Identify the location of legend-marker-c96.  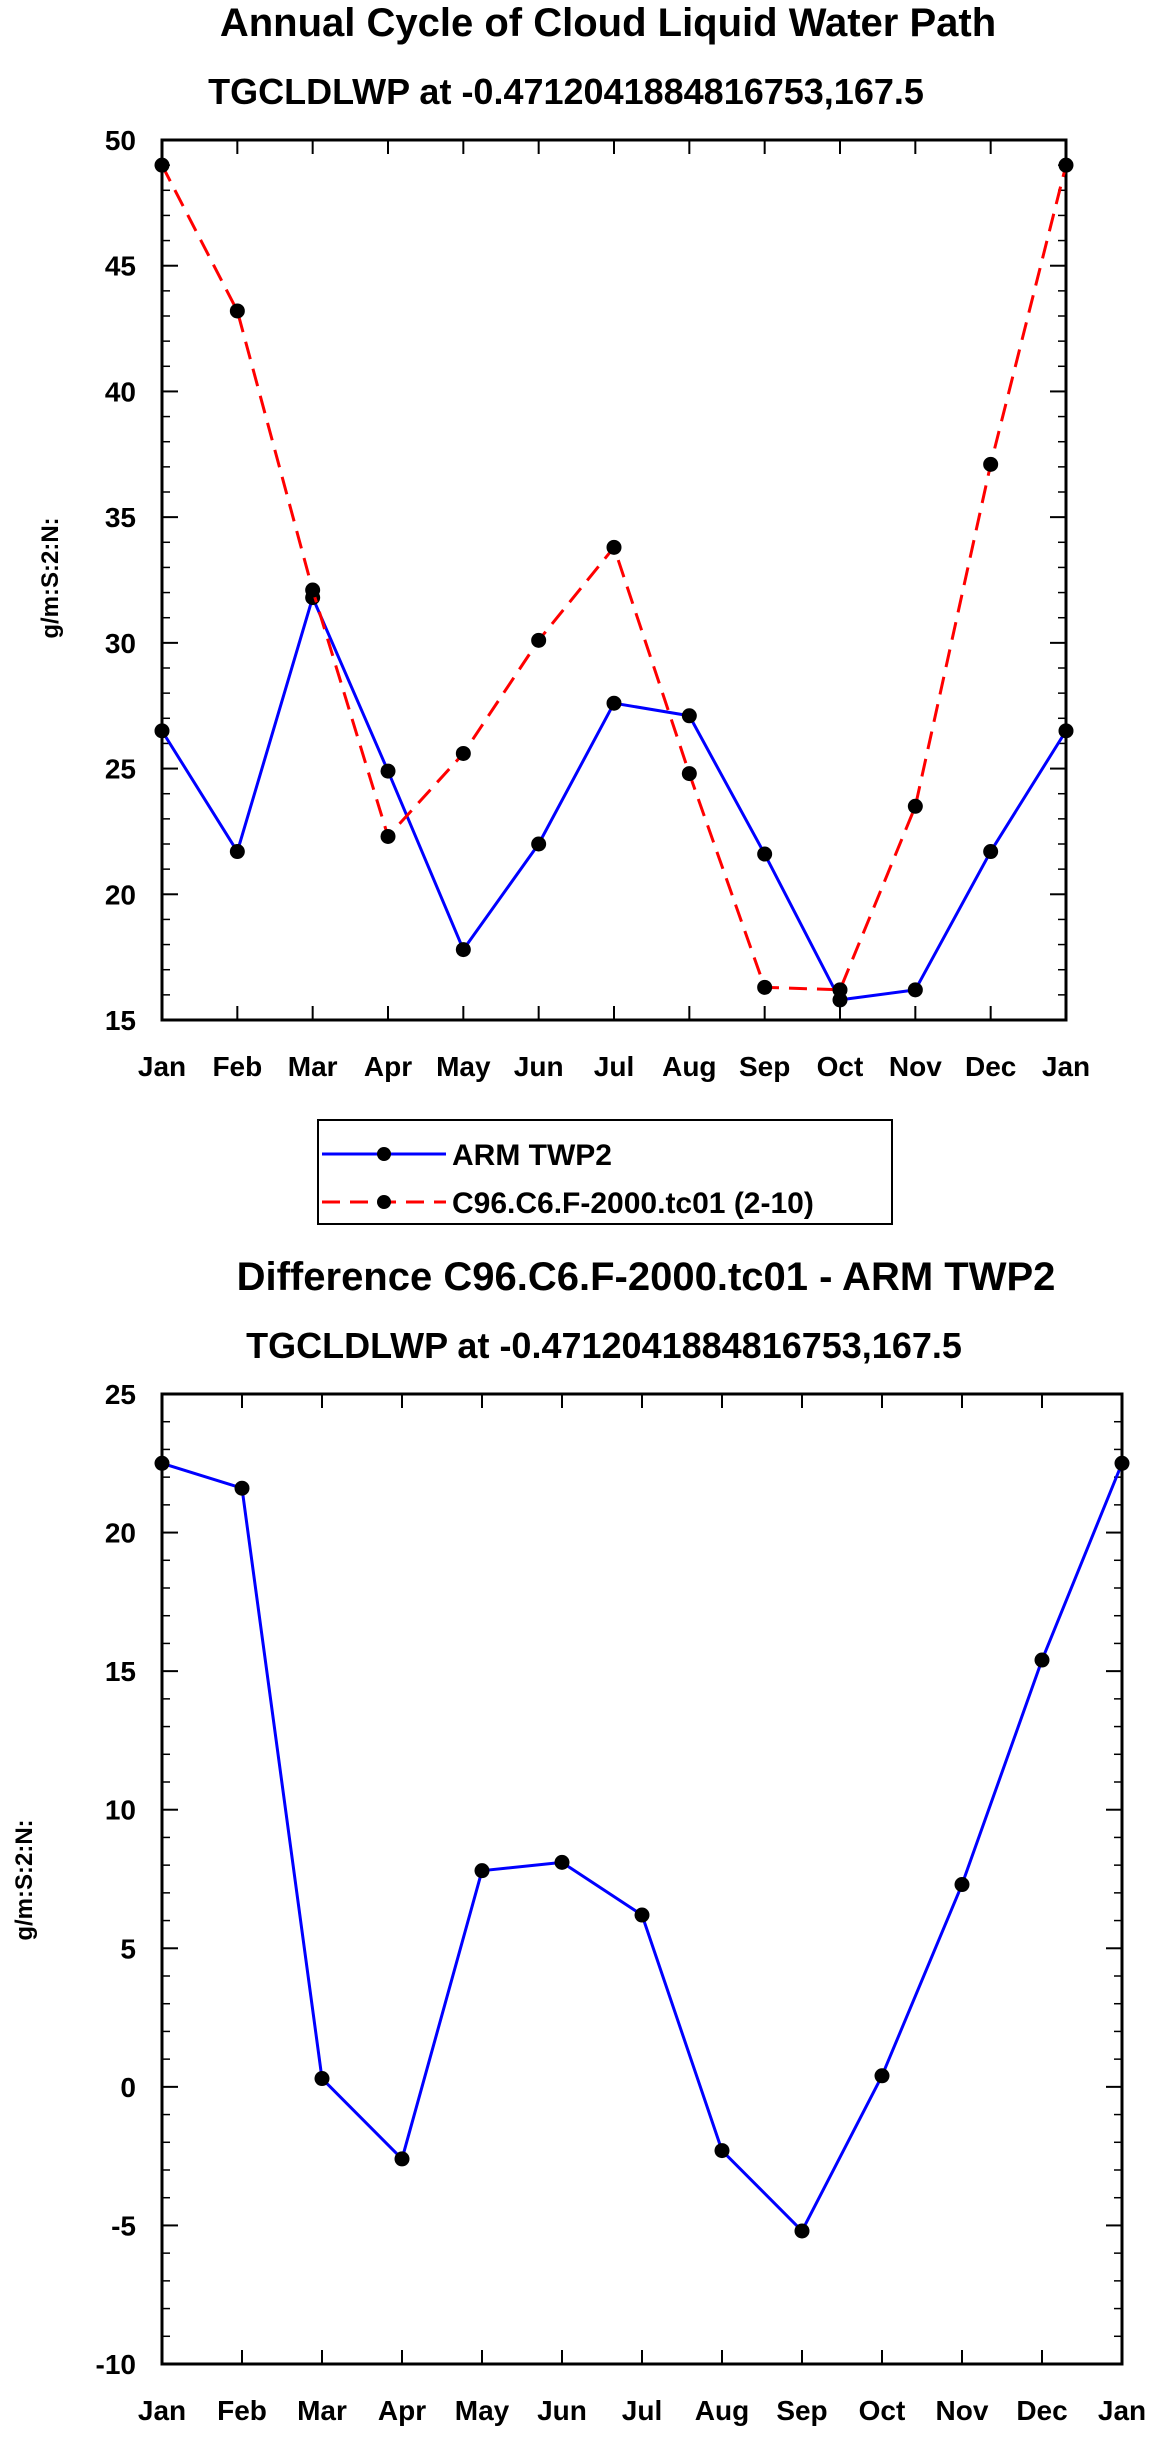
(384, 1202).